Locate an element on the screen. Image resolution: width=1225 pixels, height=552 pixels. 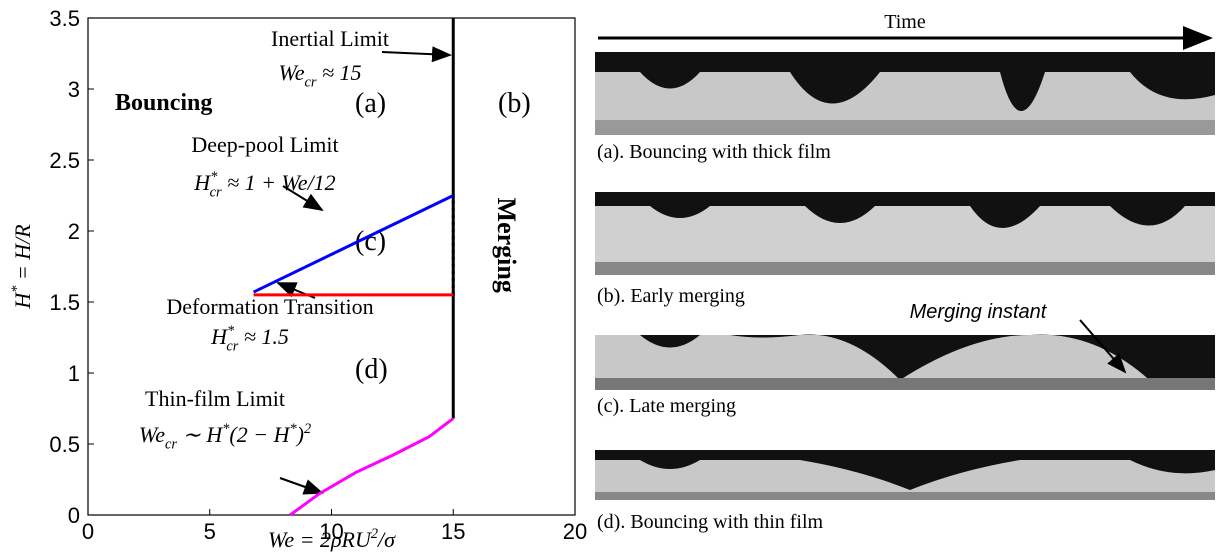
arrows is located at coordinates (364, 270).